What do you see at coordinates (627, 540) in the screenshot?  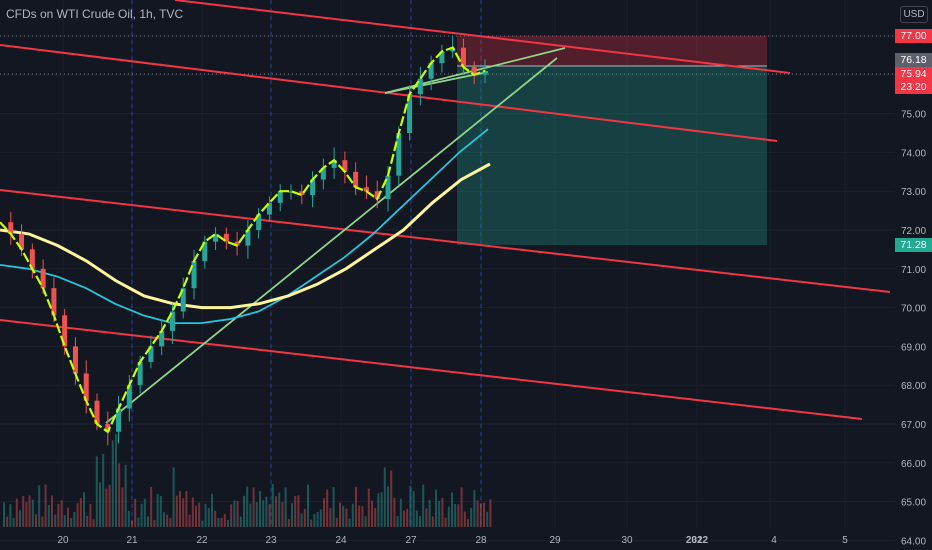 I see `x-tick-label: 30` at bounding box center [627, 540].